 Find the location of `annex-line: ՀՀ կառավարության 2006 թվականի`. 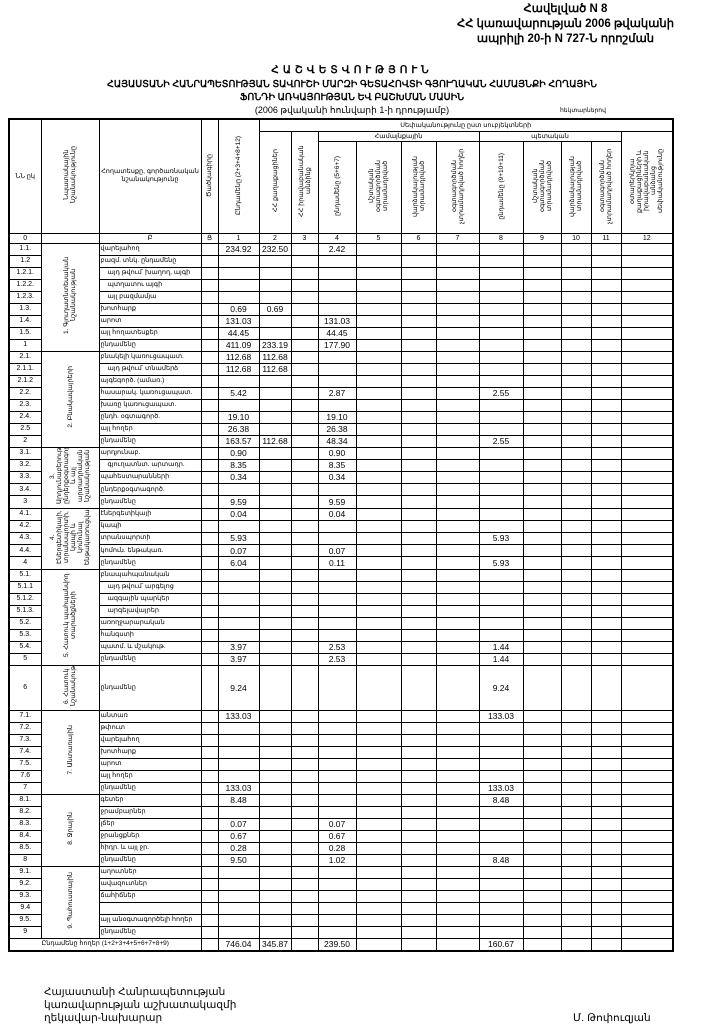

annex-line: ՀՀ կառավարության 2006 թվականի is located at coordinates (565, 24).